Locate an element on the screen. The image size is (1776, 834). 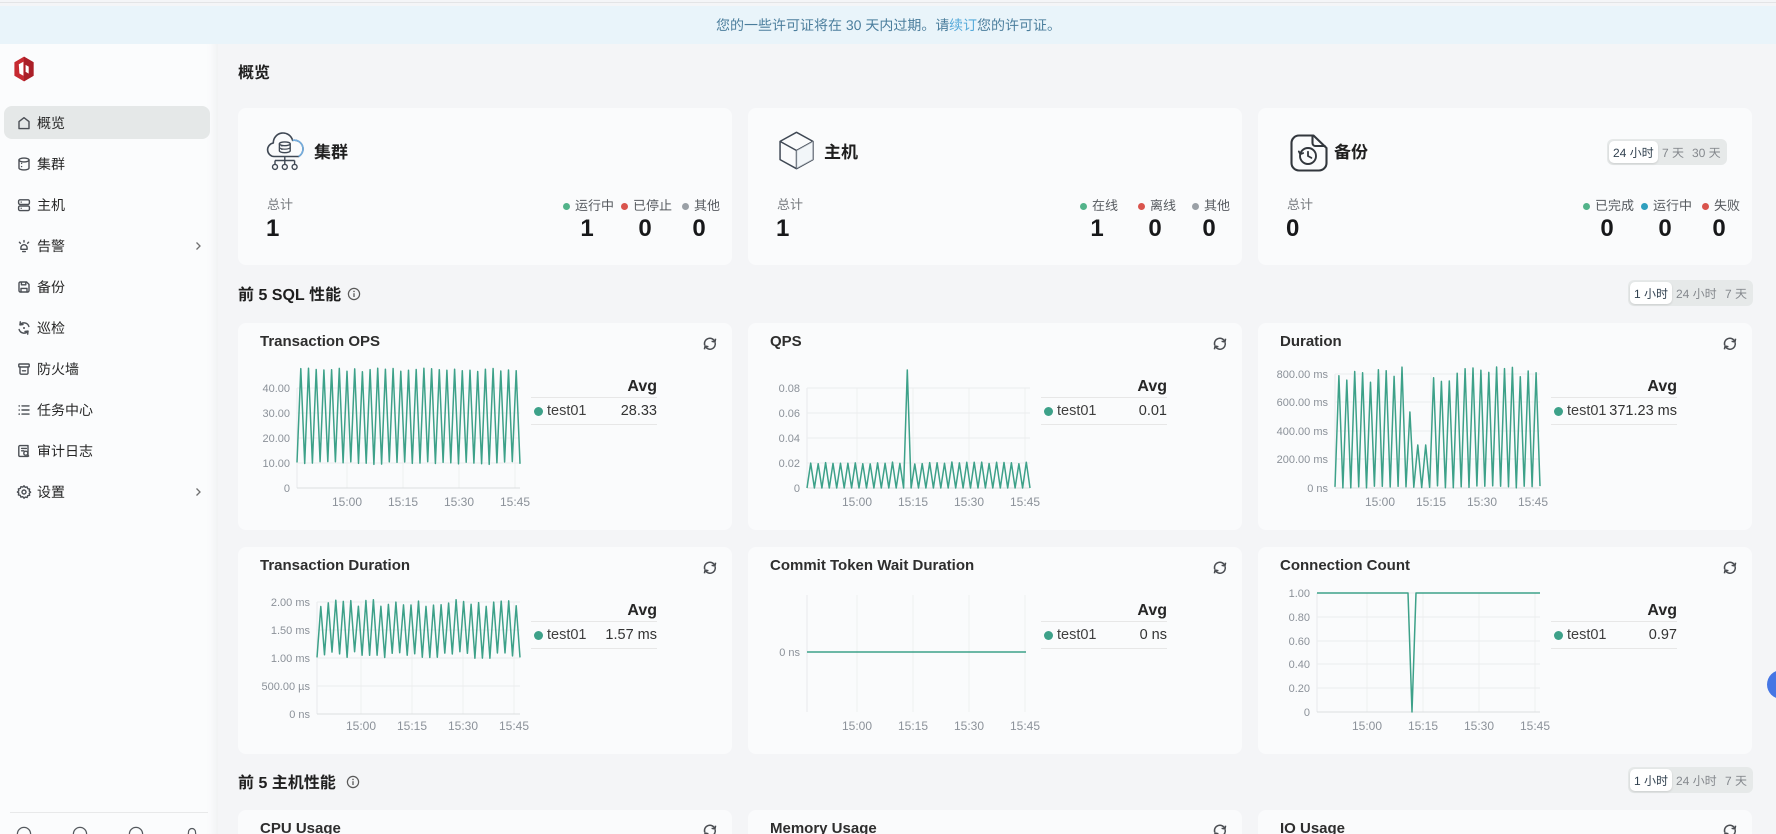
svg-text: 0.80 is located at coordinates (1299, 618).